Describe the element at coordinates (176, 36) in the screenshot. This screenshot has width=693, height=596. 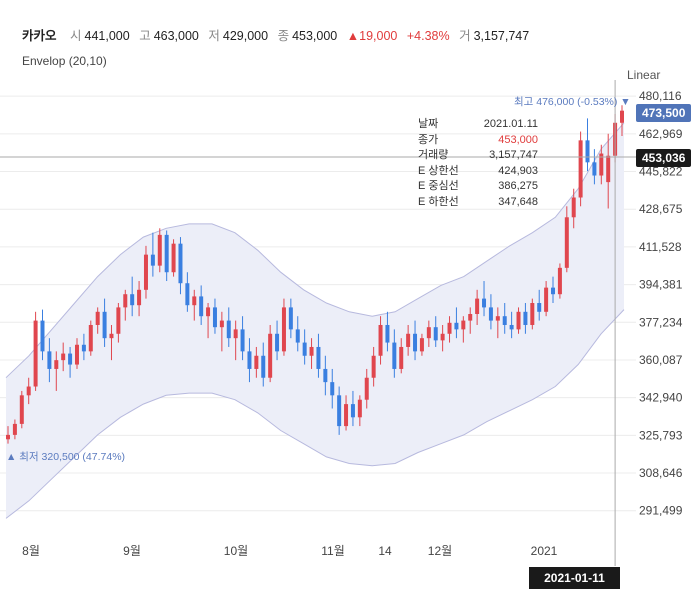
I see `high-value: 463,000` at that location.